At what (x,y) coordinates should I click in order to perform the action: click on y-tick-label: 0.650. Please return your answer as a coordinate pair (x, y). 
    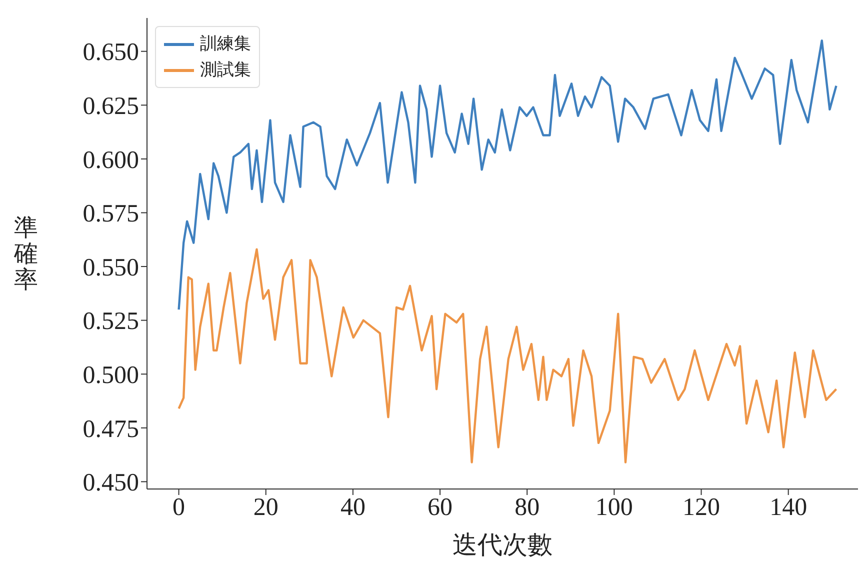
    Looking at the image, I should click on (110, 52).